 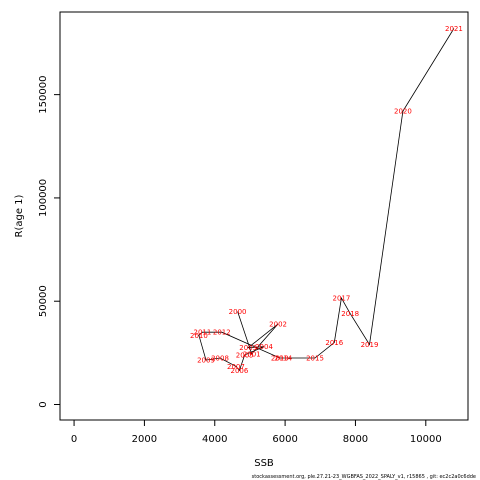 I want to click on y-tick-label-50000: 50000, so click(x=43, y=301).